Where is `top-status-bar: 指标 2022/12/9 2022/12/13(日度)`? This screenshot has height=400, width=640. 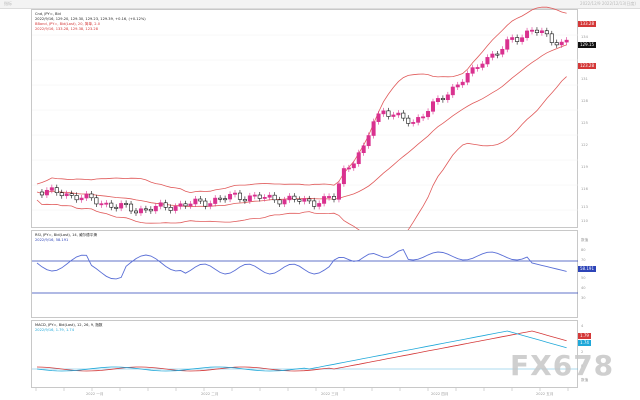 top-status-bar: 指标 2022/12/9 2022/12/13(日度) is located at coordinates (320, 4).